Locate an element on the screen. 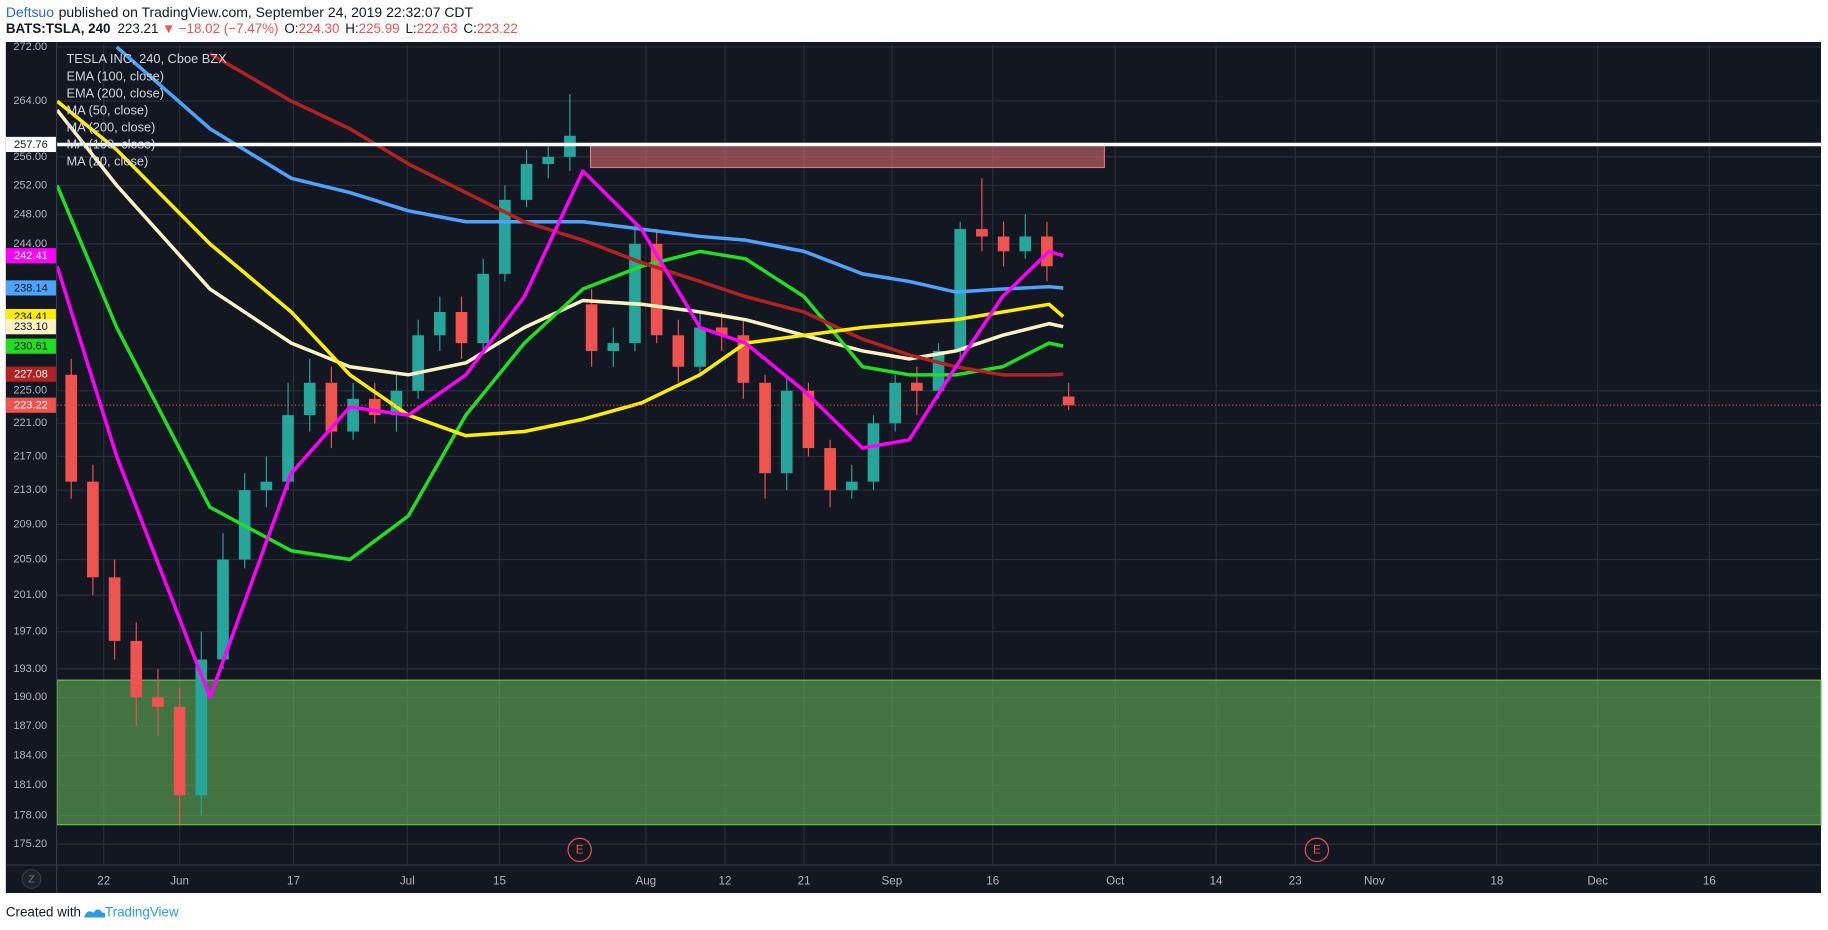  y-tick-label: 197.00 is located at coordinates (30, 632).